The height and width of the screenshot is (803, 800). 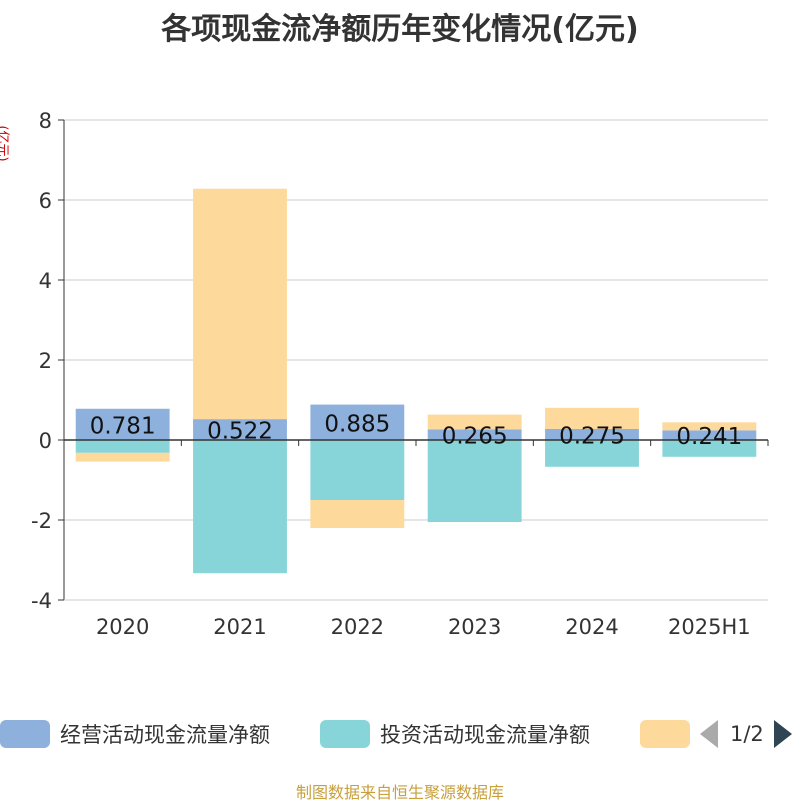 I want to click on y-tick-label: 8, so click(x=45, y=121).